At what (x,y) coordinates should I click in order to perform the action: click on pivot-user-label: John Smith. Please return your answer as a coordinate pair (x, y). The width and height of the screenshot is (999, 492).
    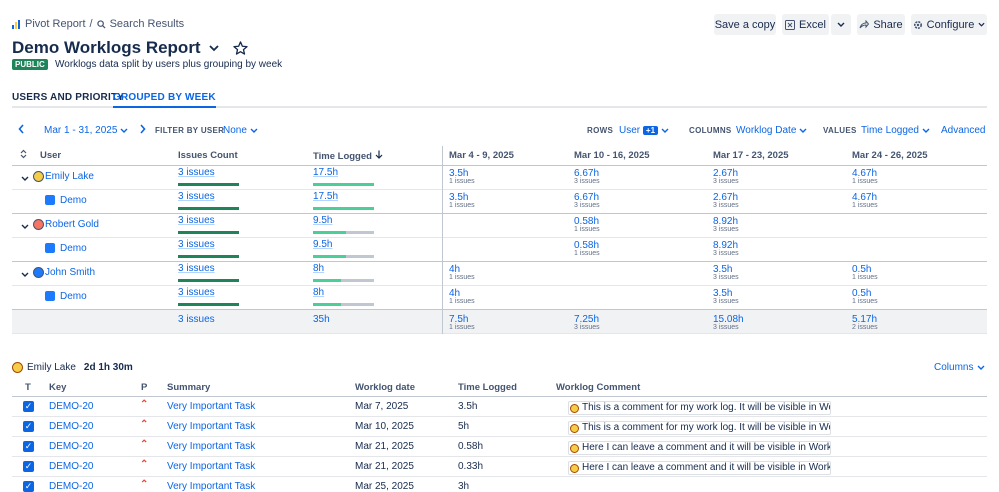
    Looking at the image, I should click on (70, 272).